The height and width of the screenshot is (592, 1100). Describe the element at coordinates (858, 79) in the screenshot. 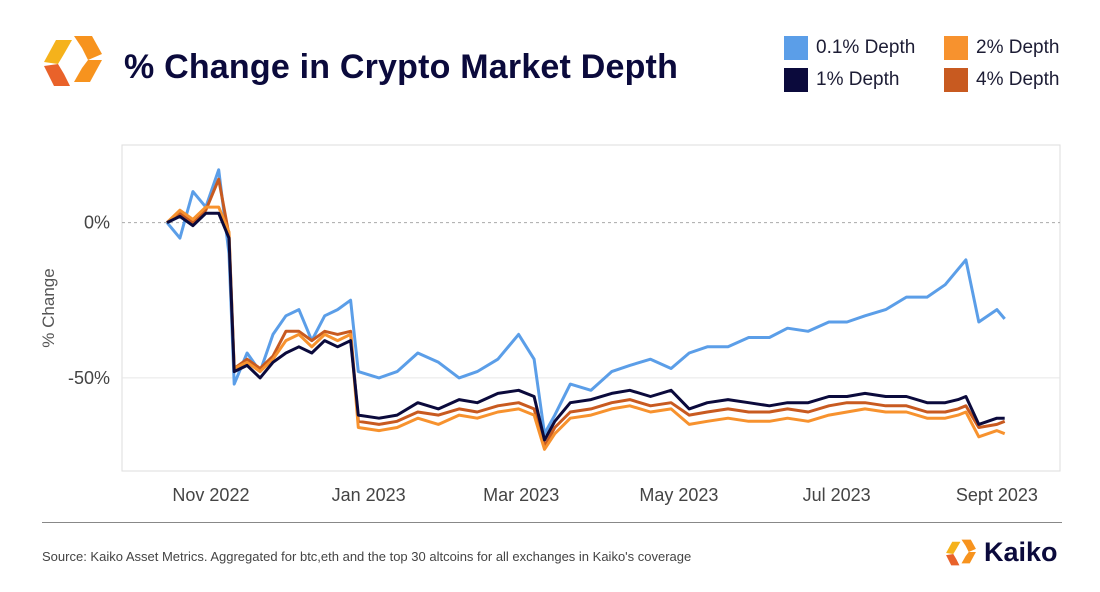

I see `legend-label-1: 1% Depth` at that location.